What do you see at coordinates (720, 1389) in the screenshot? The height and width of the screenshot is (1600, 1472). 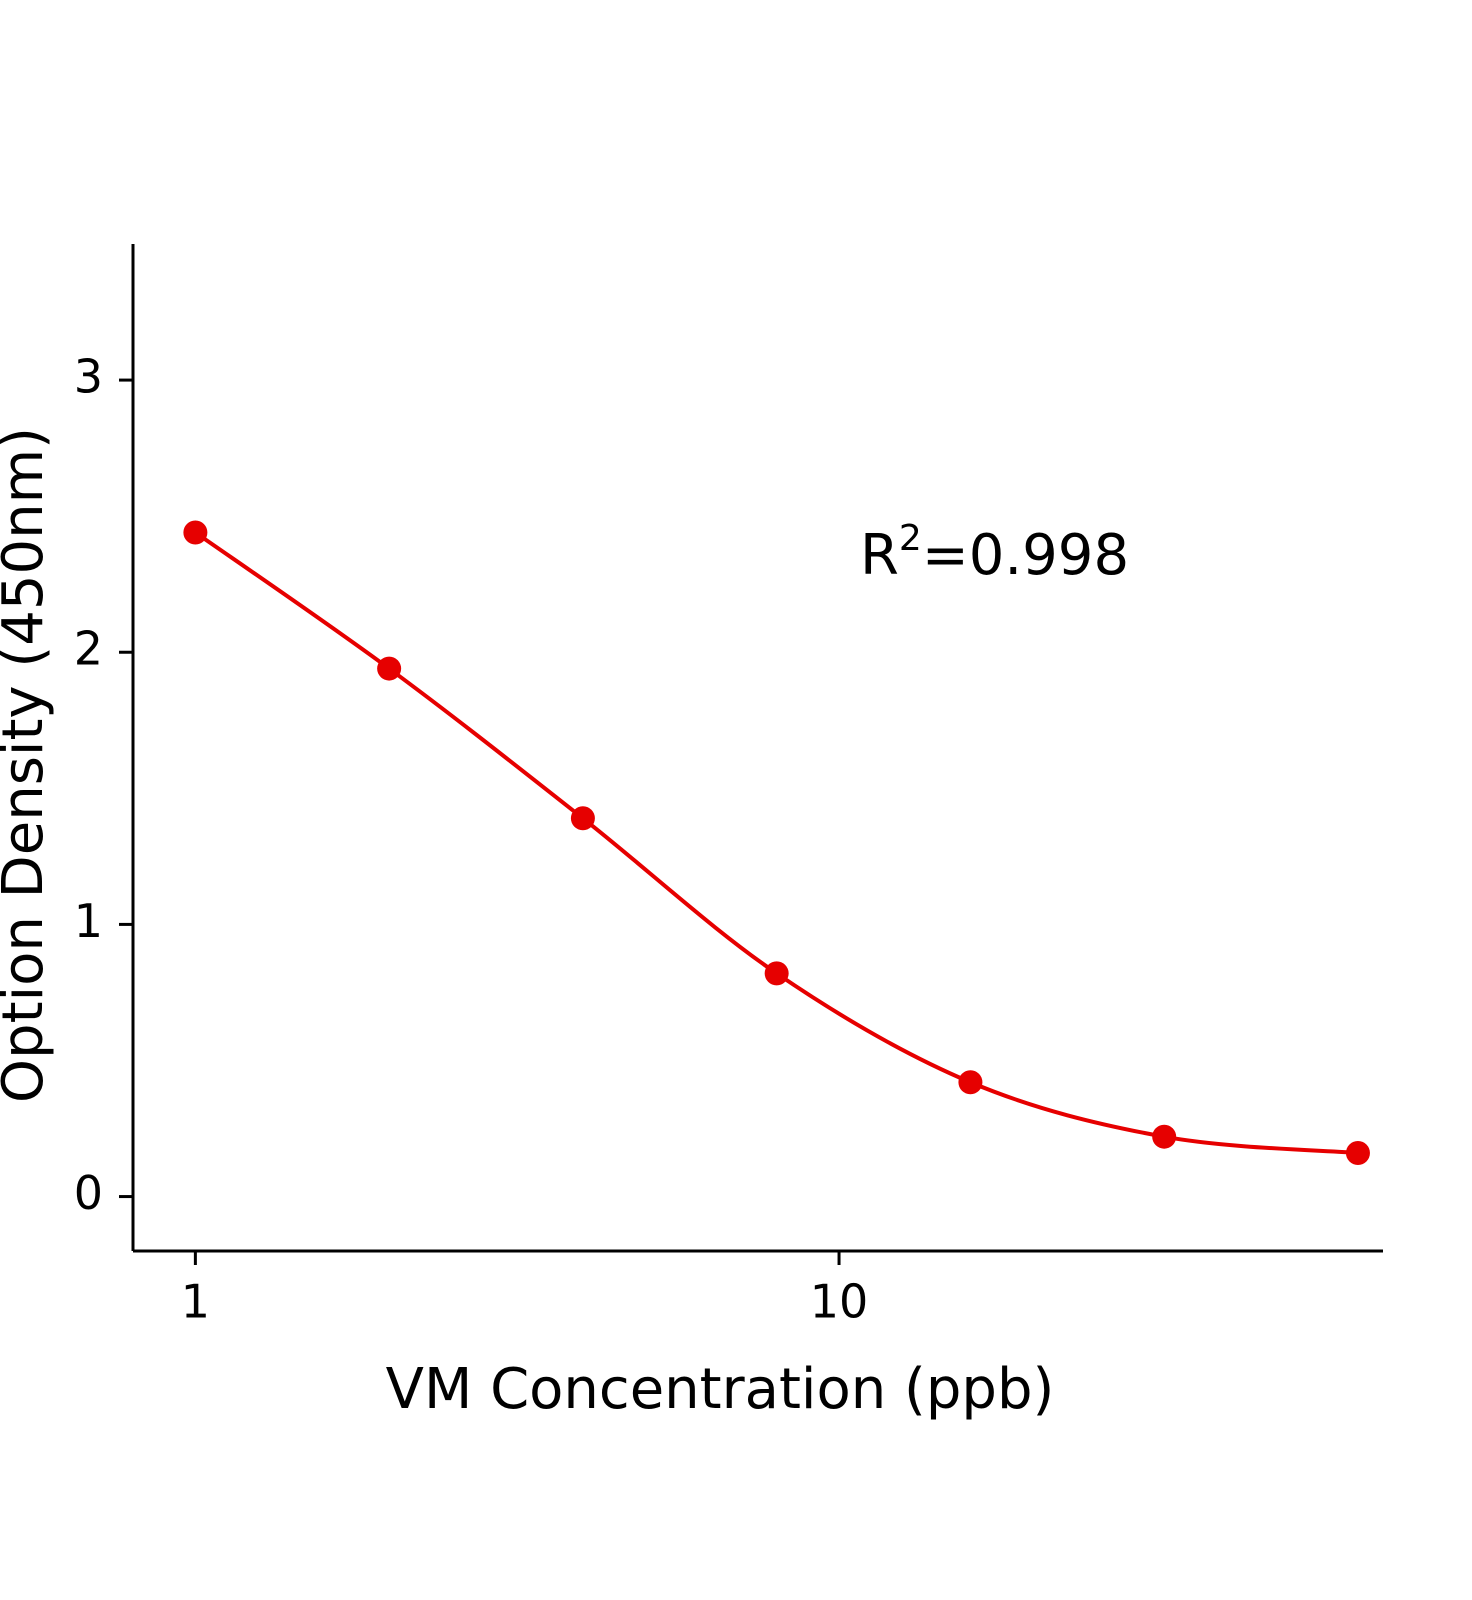 I see `x-axis-label: VM Concentration (ppb)` at bounding box center [720, 1389].